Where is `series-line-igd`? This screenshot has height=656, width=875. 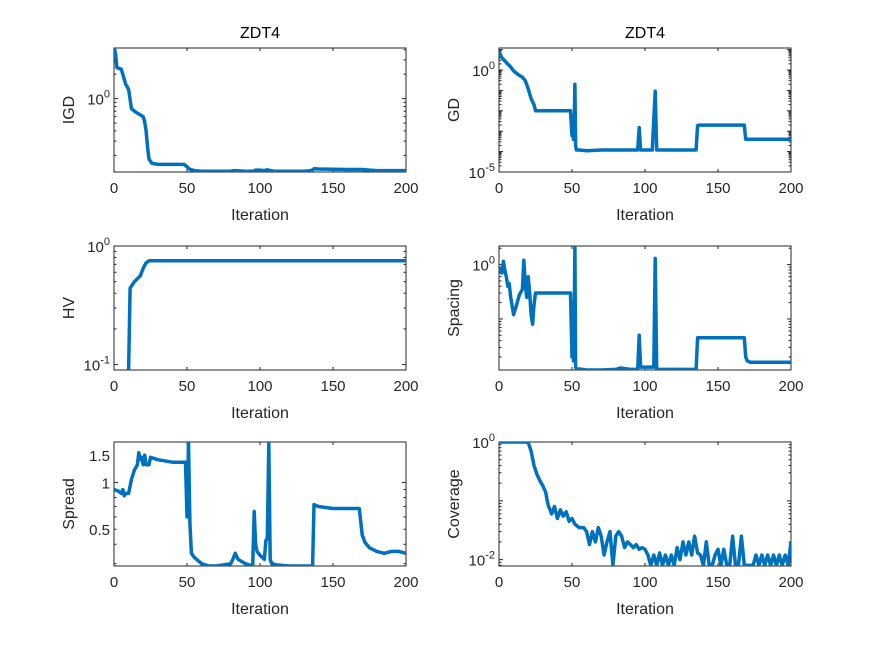
series-line-igd is located at coordinates (260, 110).